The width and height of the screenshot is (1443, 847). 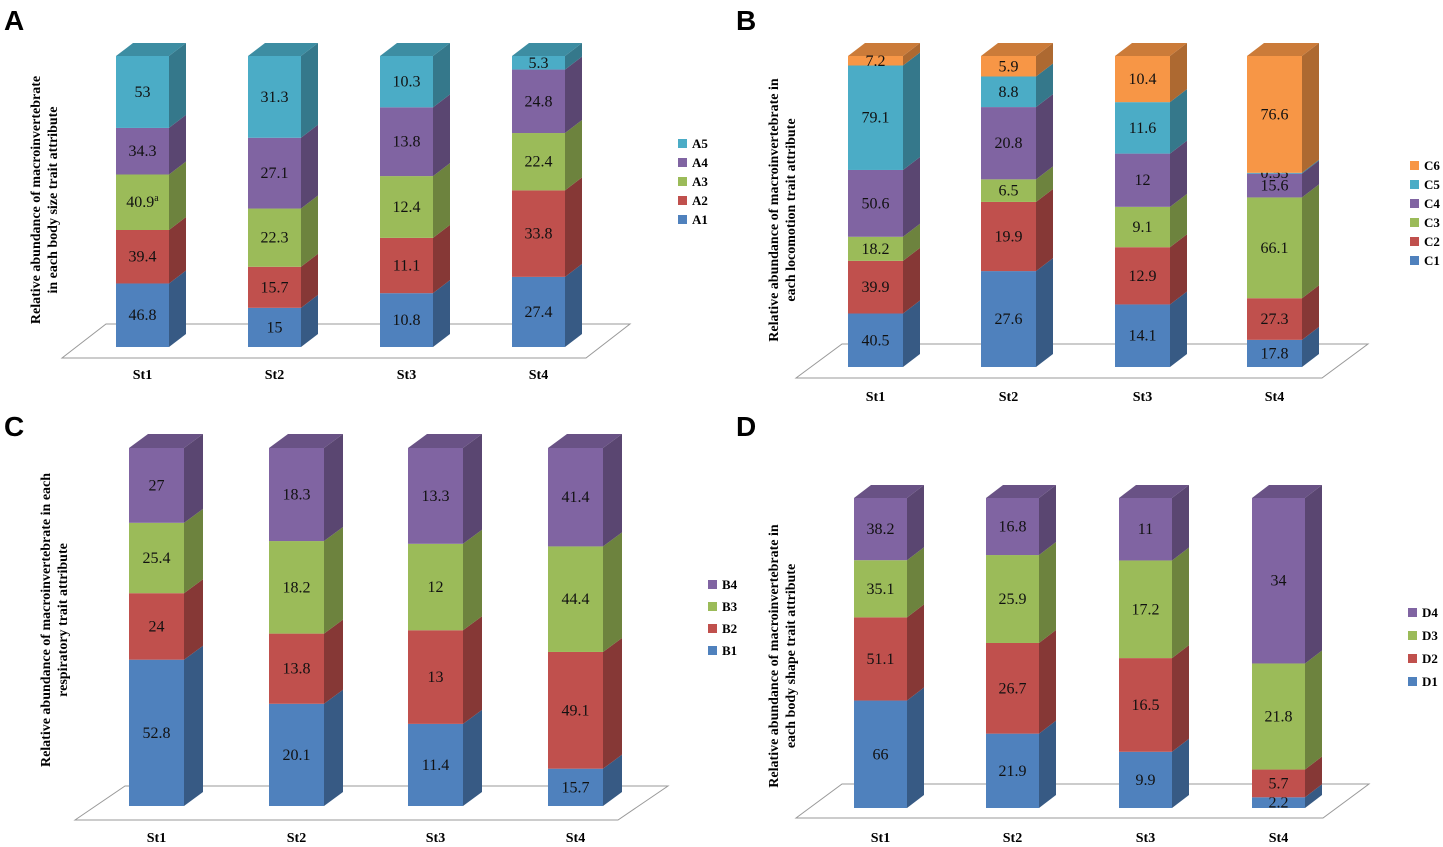 What do you see at coordinates (309, 166) in the screenshot?
I see `bar-a-st2-a4-side` at bounding box center [309, 166].